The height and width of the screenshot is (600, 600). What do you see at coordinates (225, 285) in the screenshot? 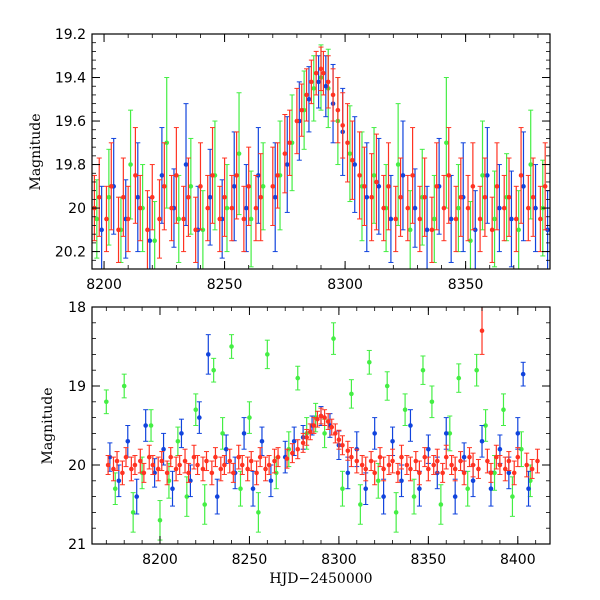
I see `top-x-tick-label: 8250` at bounding box center [225, 285].